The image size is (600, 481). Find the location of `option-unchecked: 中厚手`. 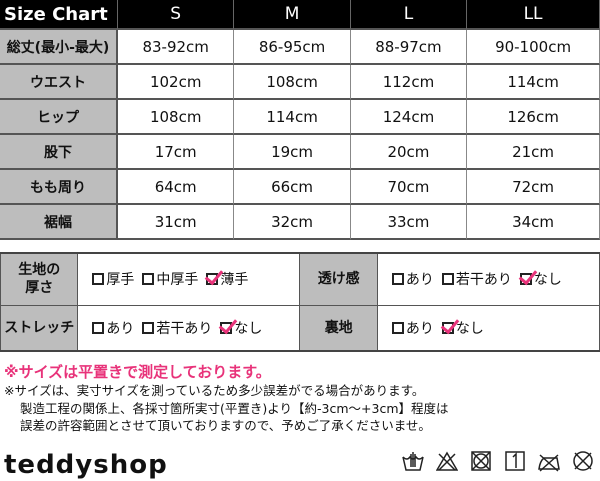

option-unchecked: 中厚手 is located at coordinates (170, 279).